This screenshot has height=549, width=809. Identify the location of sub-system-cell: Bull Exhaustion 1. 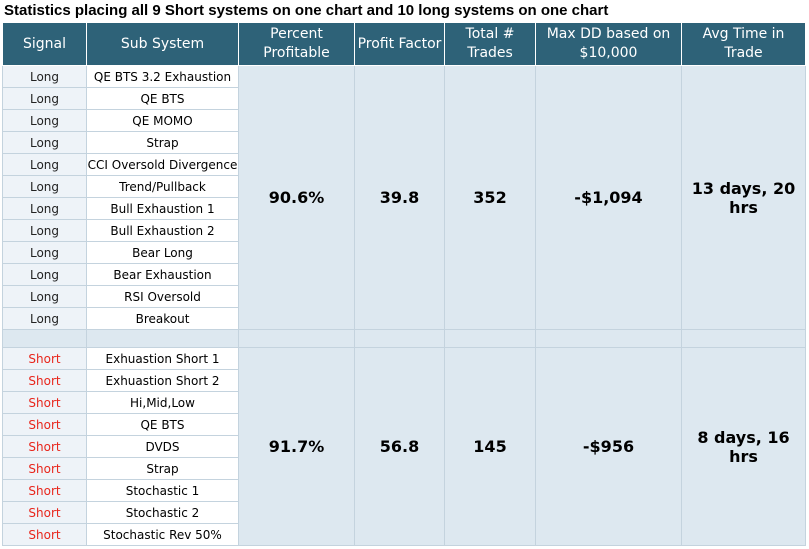
(162, 208).